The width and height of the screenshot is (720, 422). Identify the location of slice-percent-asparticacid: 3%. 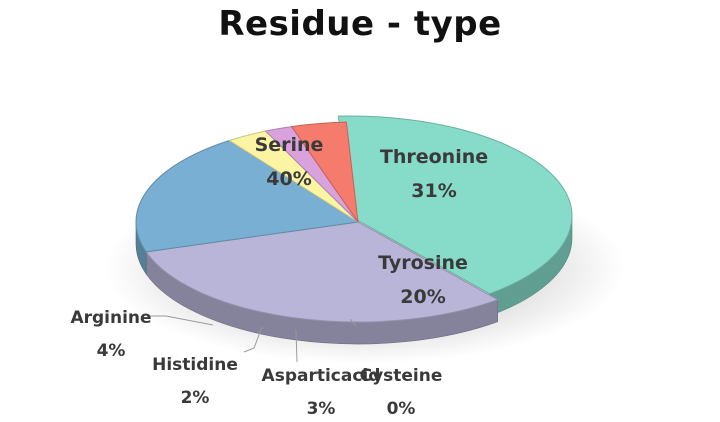
(321, 409).